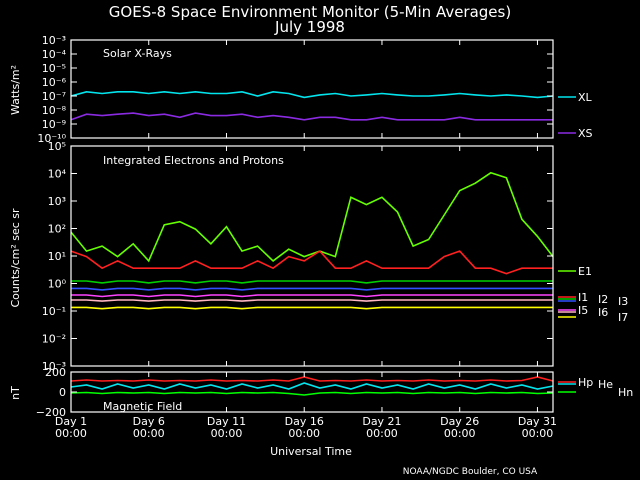 The width and height of the screenshot is (640, 480). Describe the element at coordinates (603, 299) in the screenshot. I see `legend-label-I2: I2` at that location.